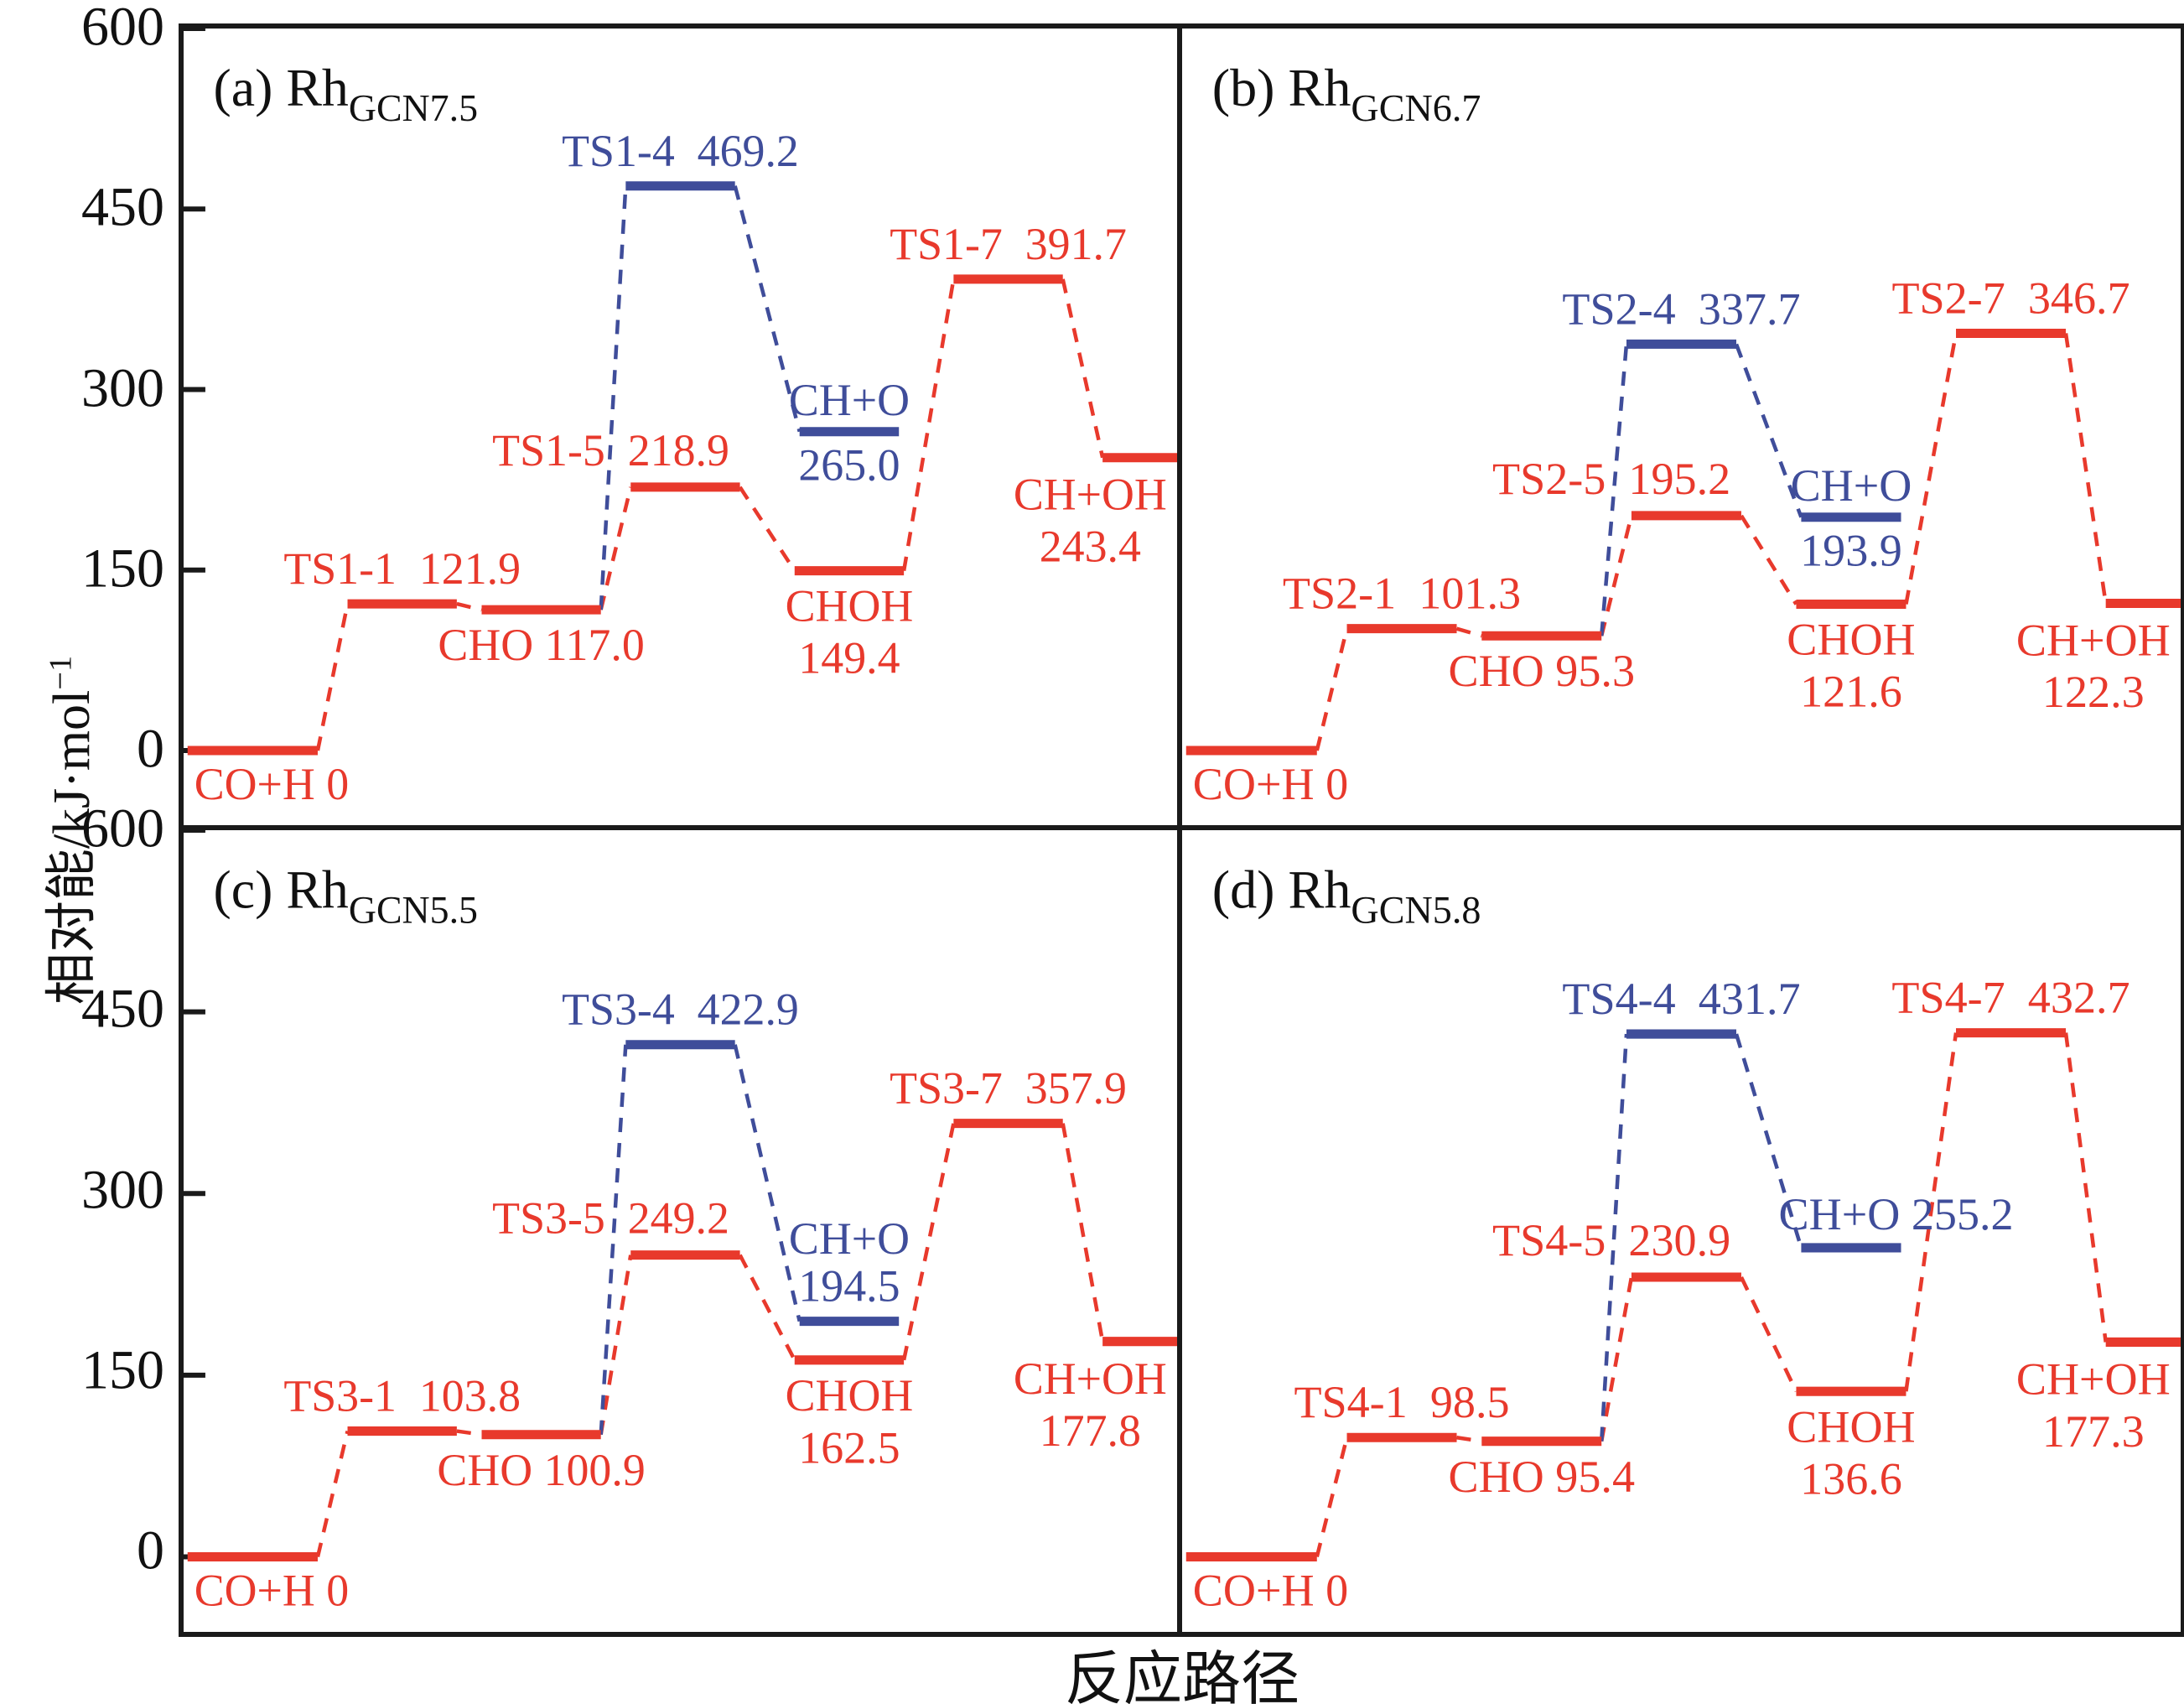 Image resolution: width=2184 pixels, height=1704 pixels. What do you see at coordinates (1346, 895) in the screenshot?
I see `panel-title: (d) RhGCN5.8` at bounding box center [1346, 895].